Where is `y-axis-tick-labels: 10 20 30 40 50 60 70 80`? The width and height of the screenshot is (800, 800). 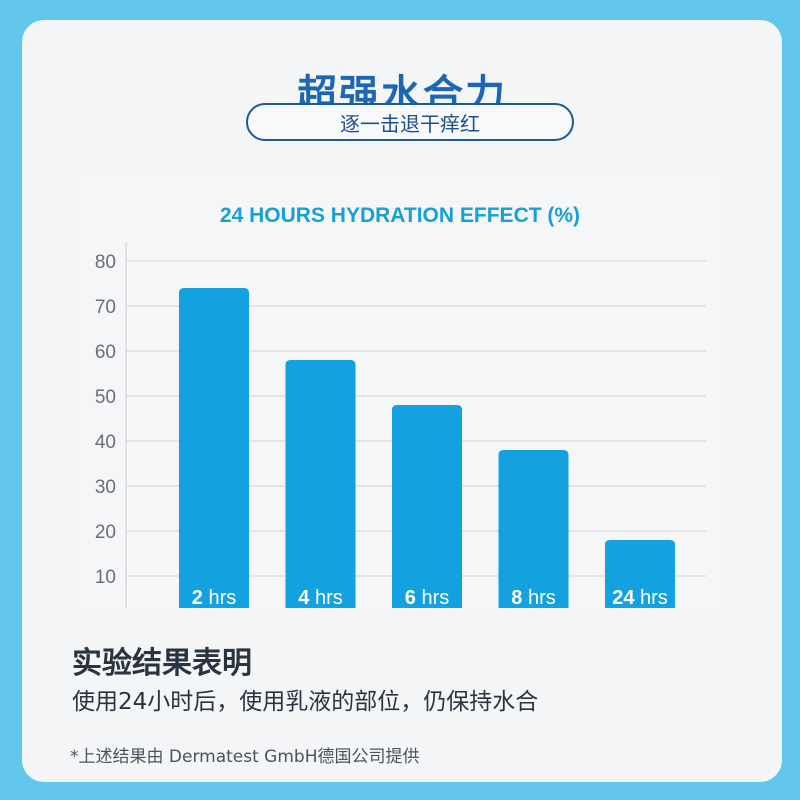 y-axis-tick-labels: 10 20 30 40 50 60 70 80 is located at coordinates (105, 420).